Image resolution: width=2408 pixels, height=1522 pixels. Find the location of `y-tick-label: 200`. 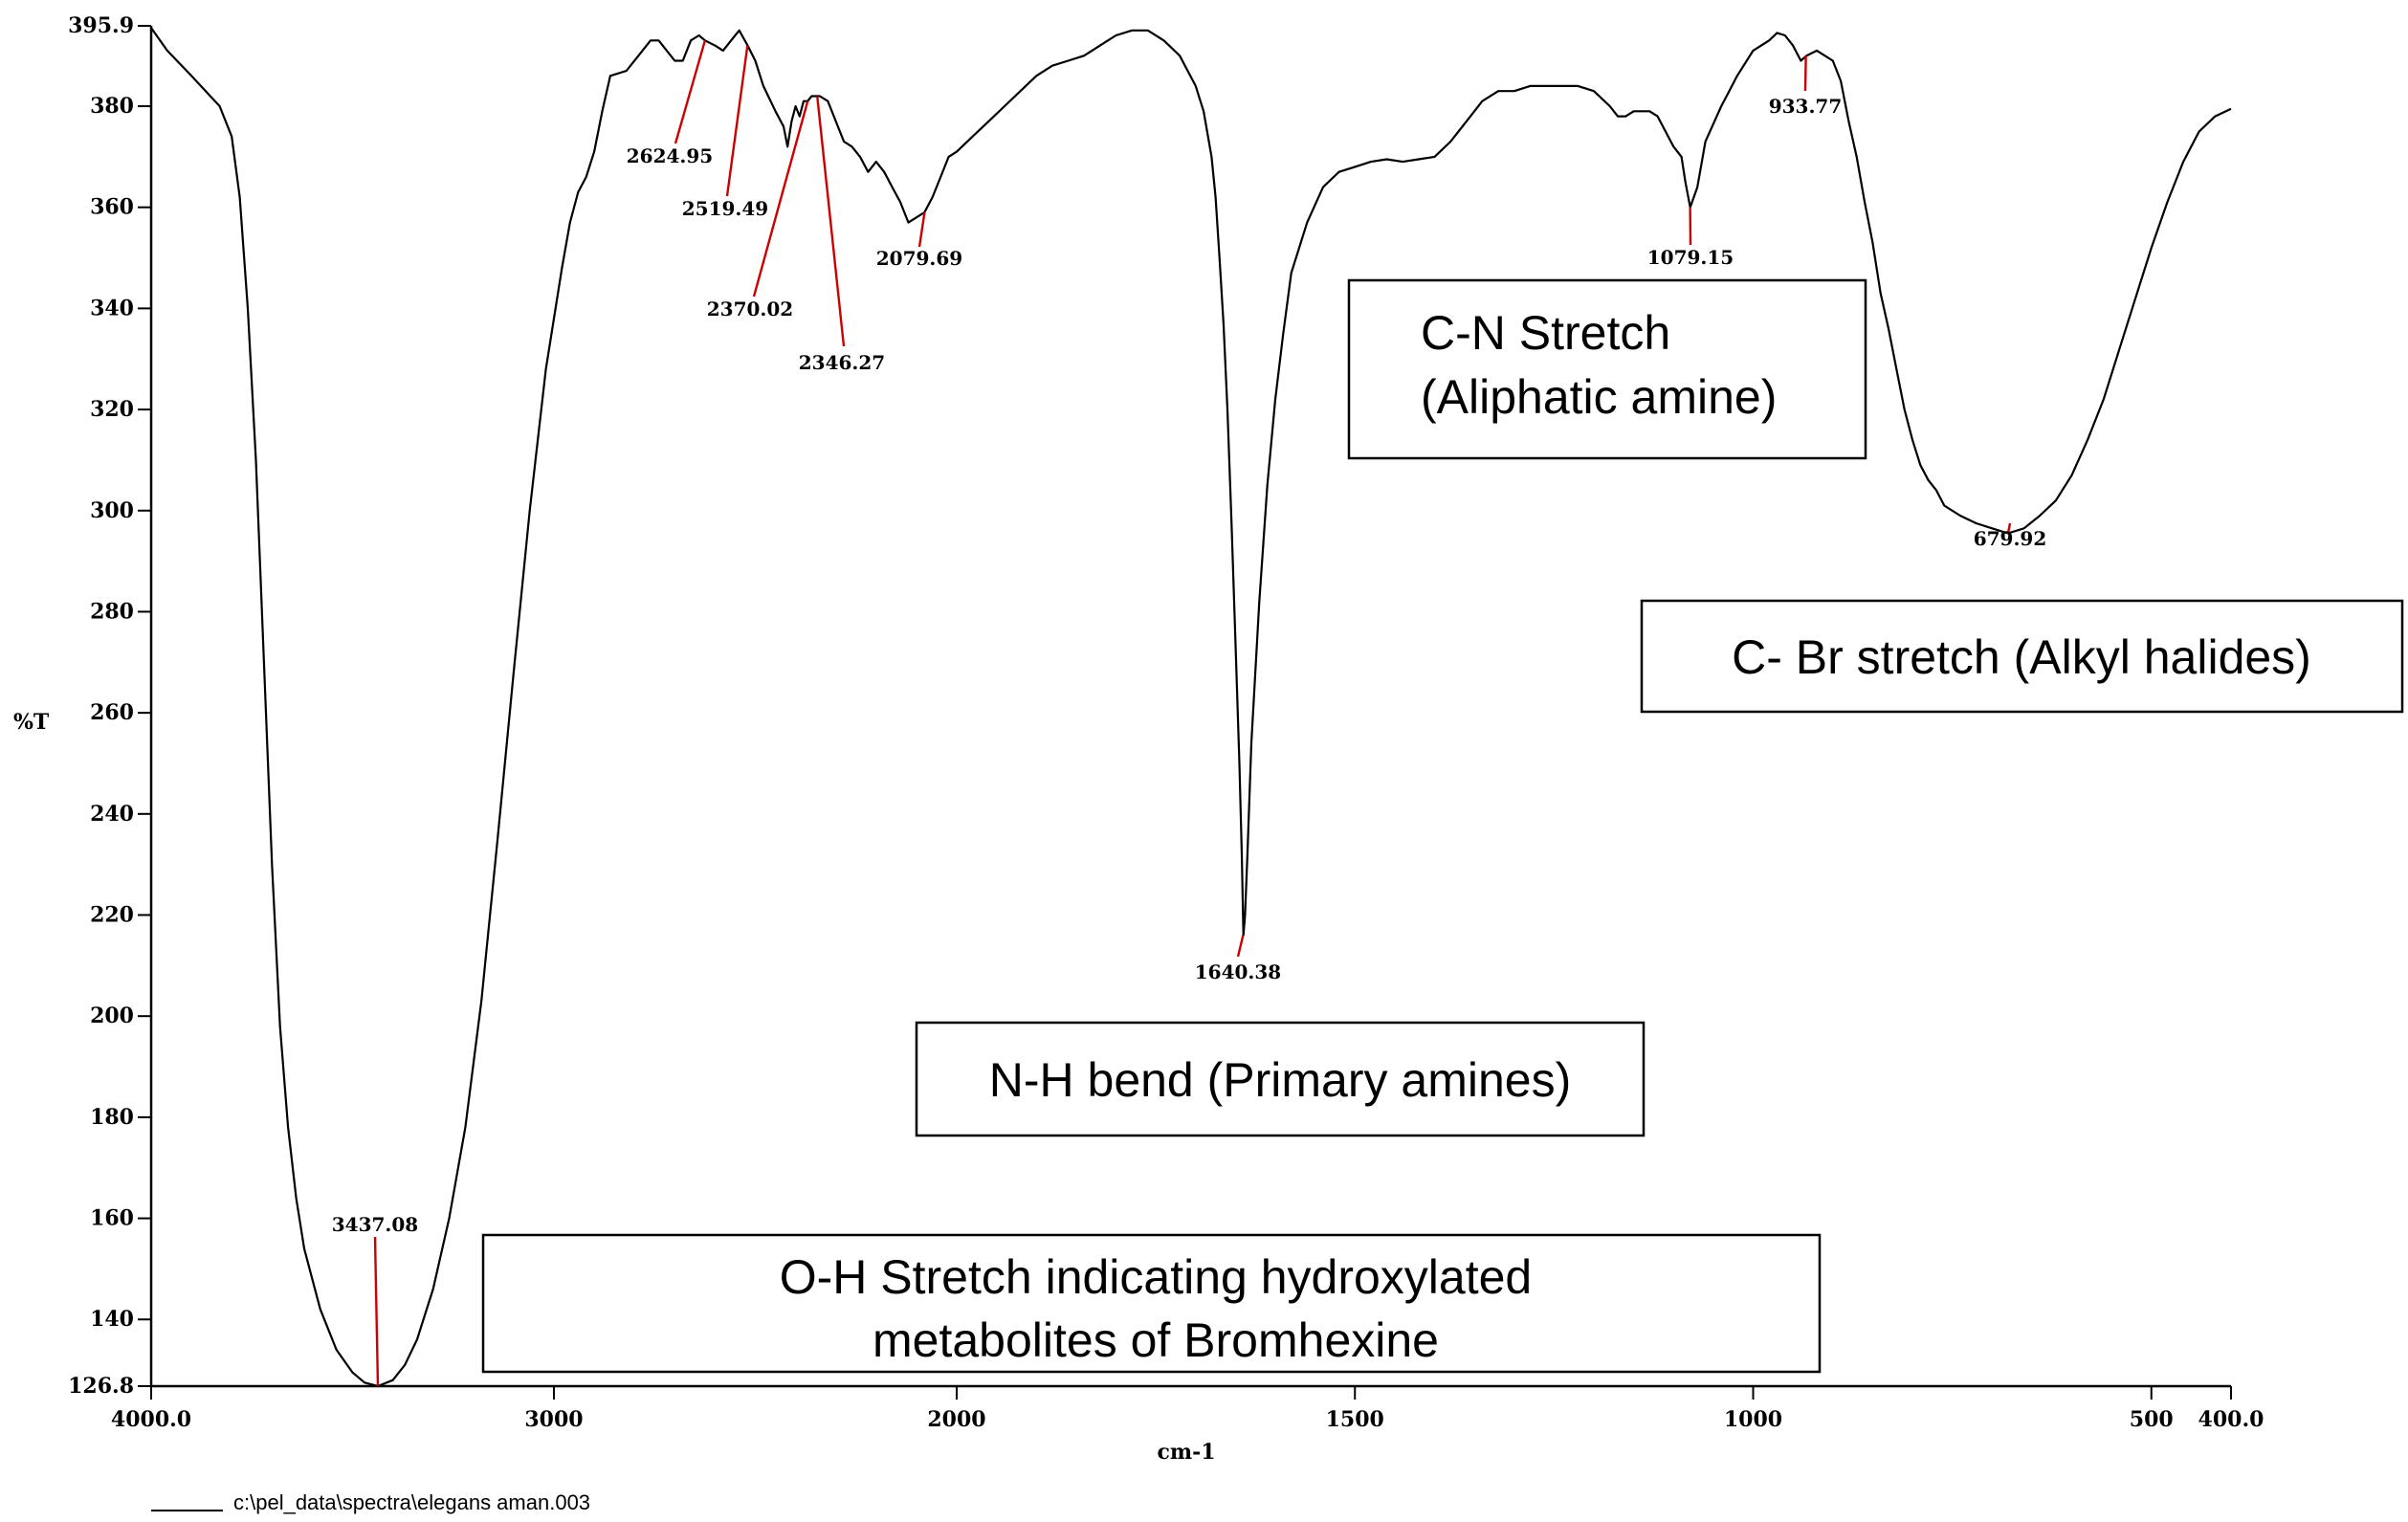

y-tick-label: 200 is located at coordinates (112, 1016).